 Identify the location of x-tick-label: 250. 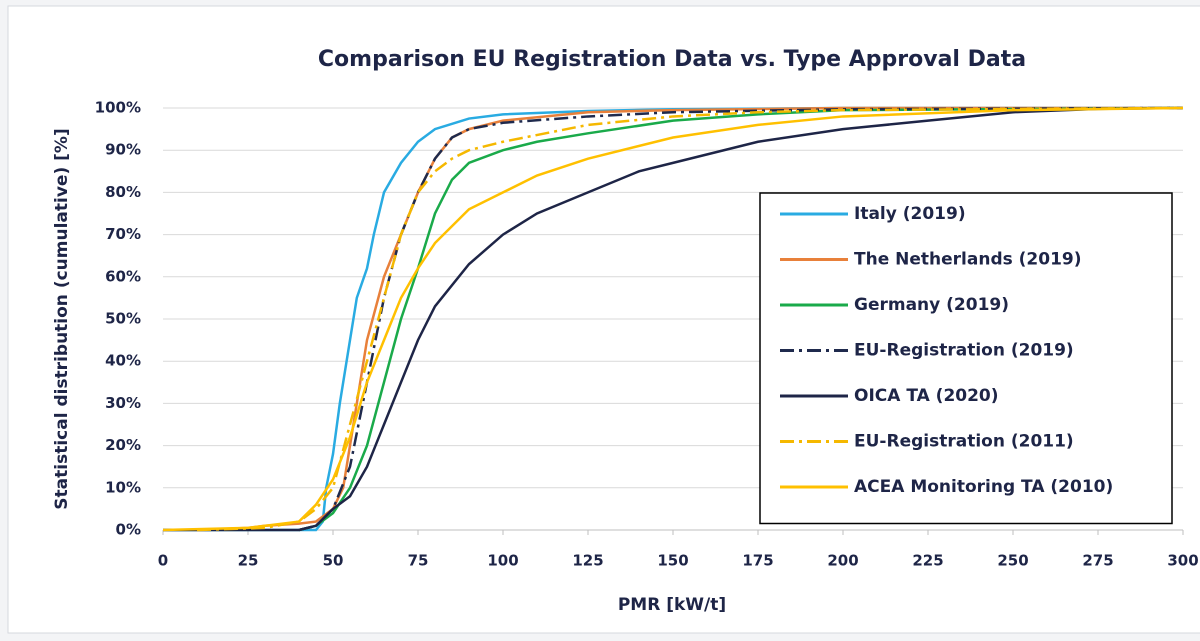
(1012, 561).